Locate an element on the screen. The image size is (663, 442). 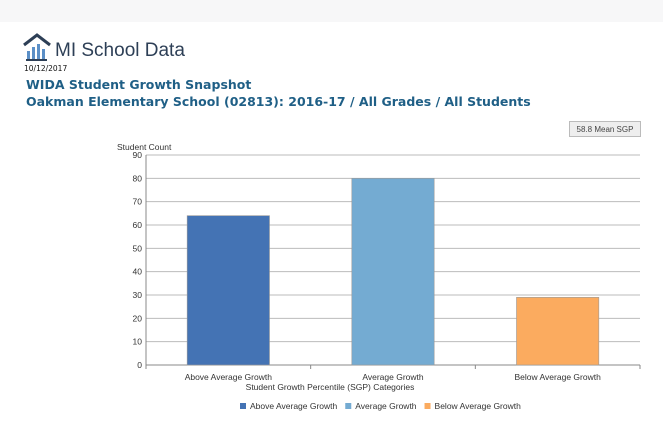
y-tick-label: 70 is located at coordinates (138, 202).